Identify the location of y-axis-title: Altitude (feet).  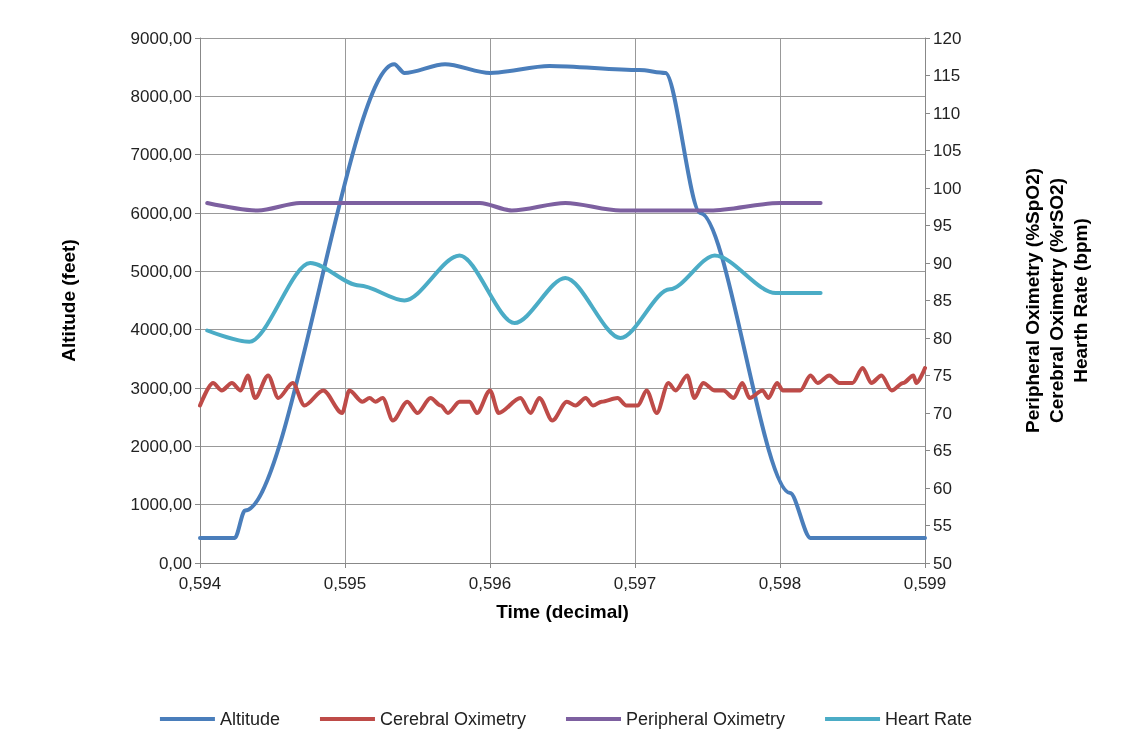
(68, 300).